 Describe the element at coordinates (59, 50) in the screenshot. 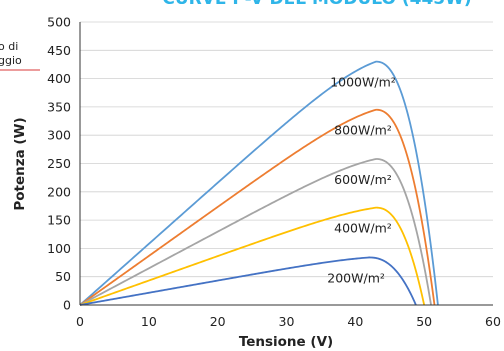

I see `y-tick-450: 450` at that location.